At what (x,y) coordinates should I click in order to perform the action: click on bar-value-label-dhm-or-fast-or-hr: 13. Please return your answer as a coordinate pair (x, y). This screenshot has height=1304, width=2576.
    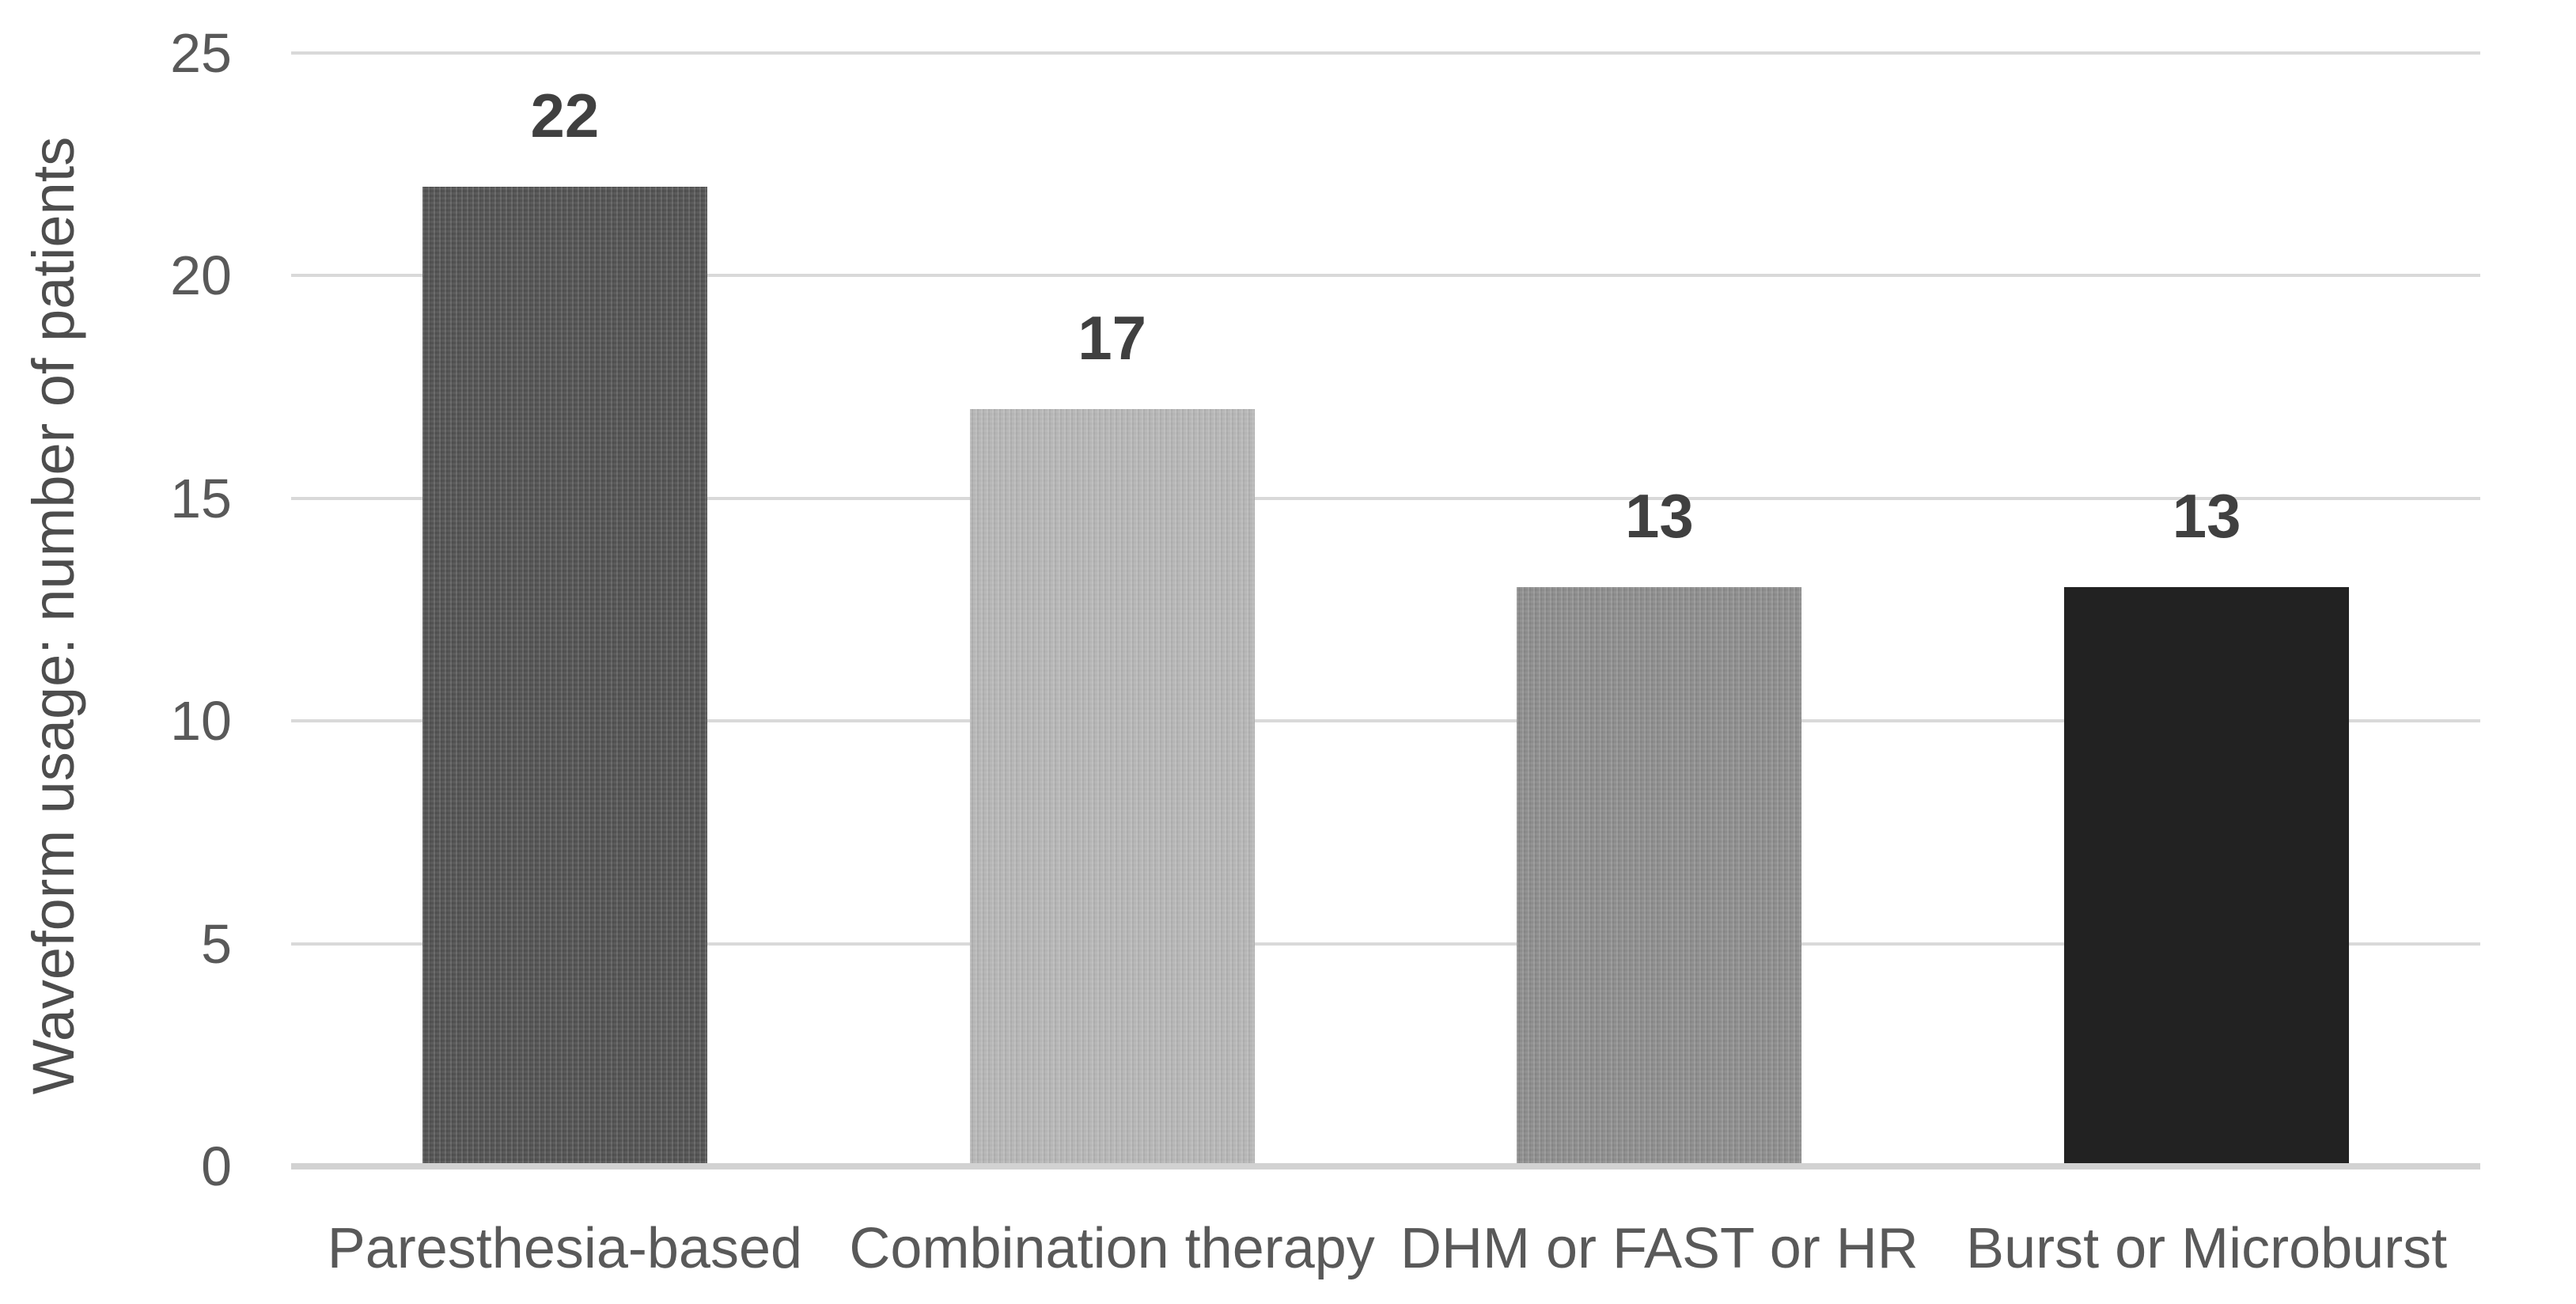
    Looking at the image, I should click on (1659, 516).